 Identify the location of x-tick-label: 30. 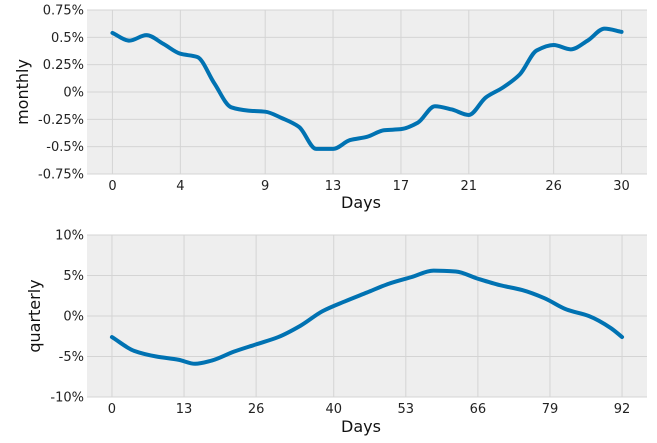
(621, 186).